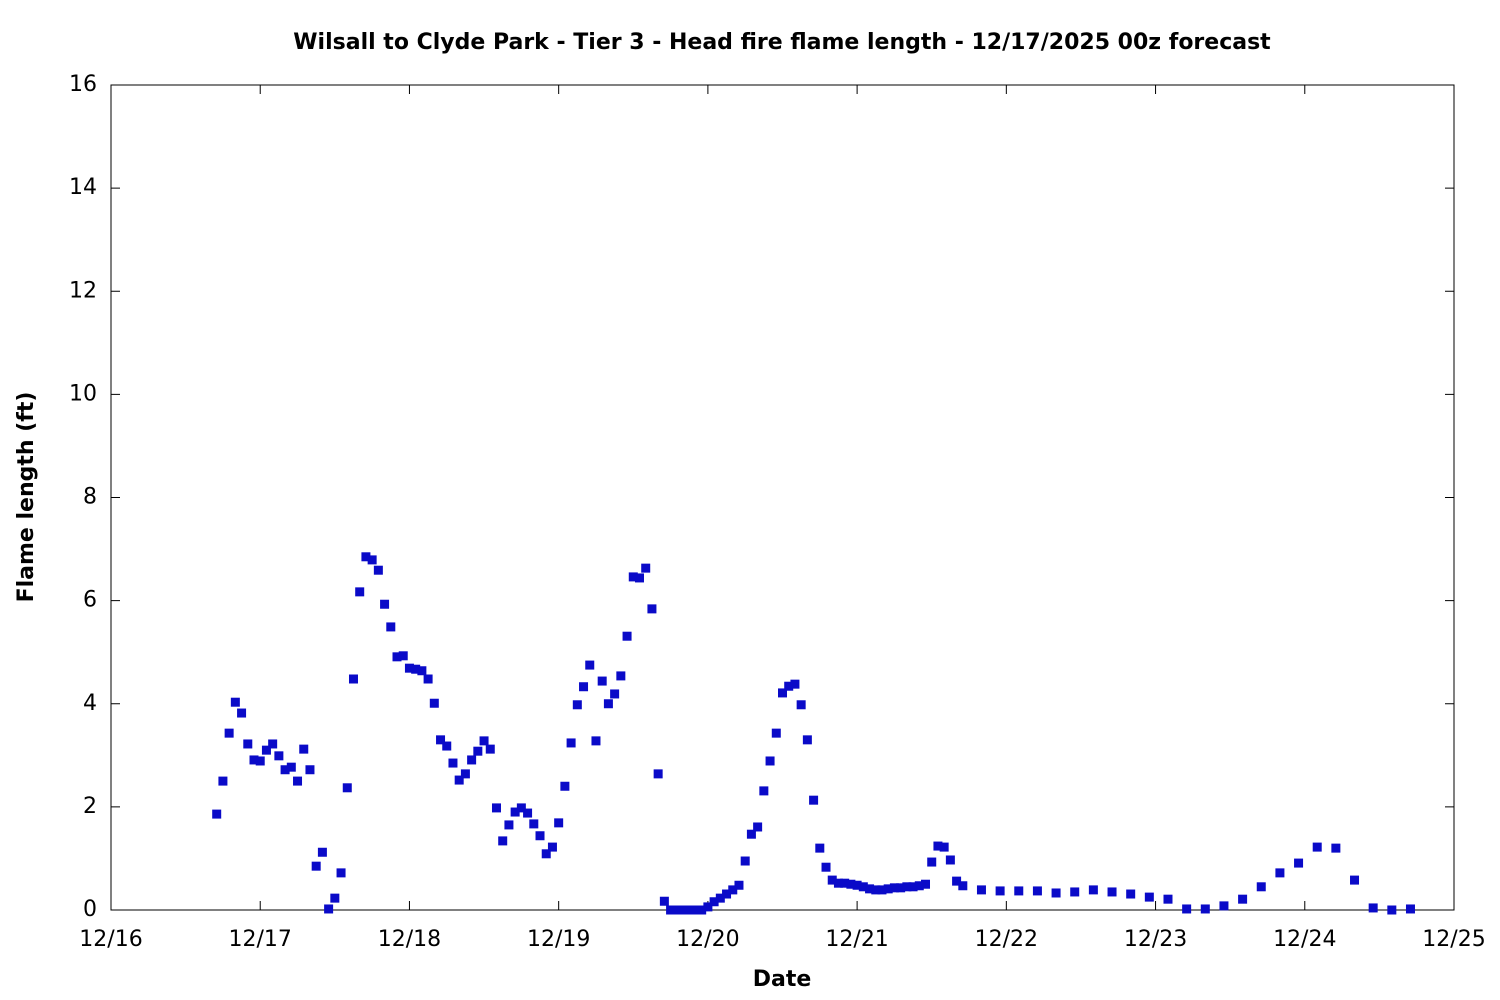 The width and height of the screenshot is (1500, 1000). I want to click on x-tick-label: 12/25, so click(1453, 939).